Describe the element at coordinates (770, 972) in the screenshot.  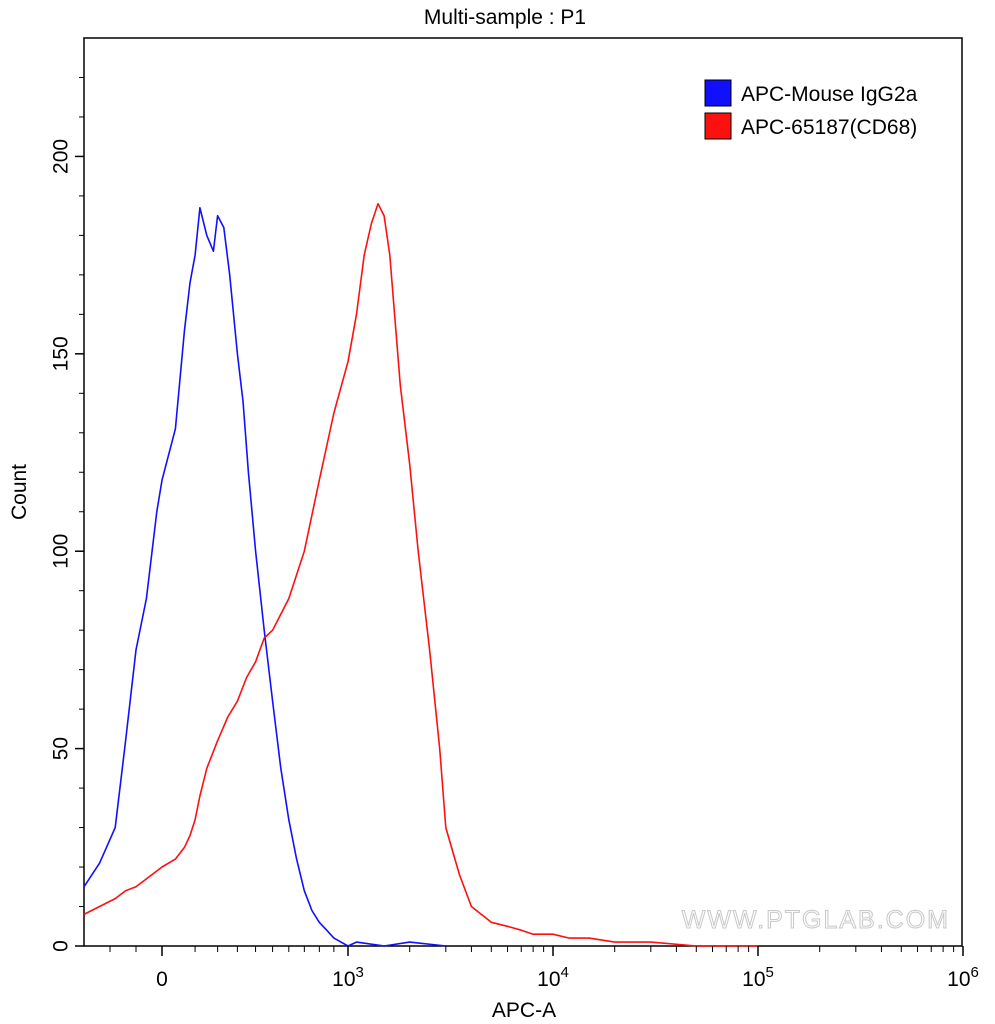
I see `x-tick-exponent: 5` at that location.